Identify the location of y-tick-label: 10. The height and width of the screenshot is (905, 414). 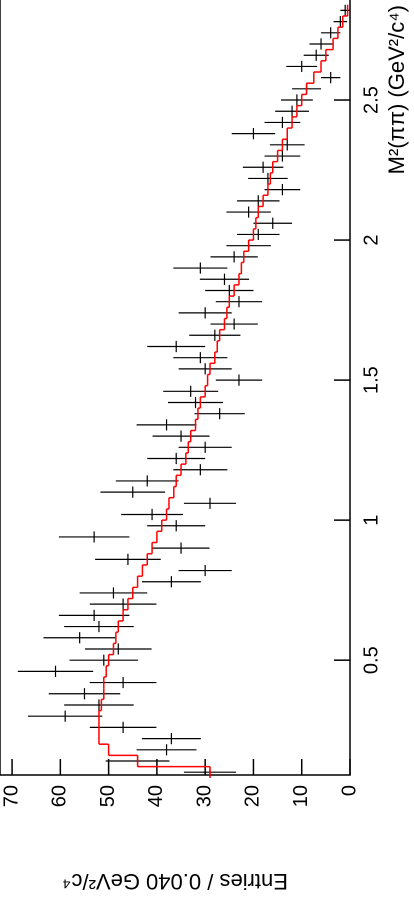
(301, 796).